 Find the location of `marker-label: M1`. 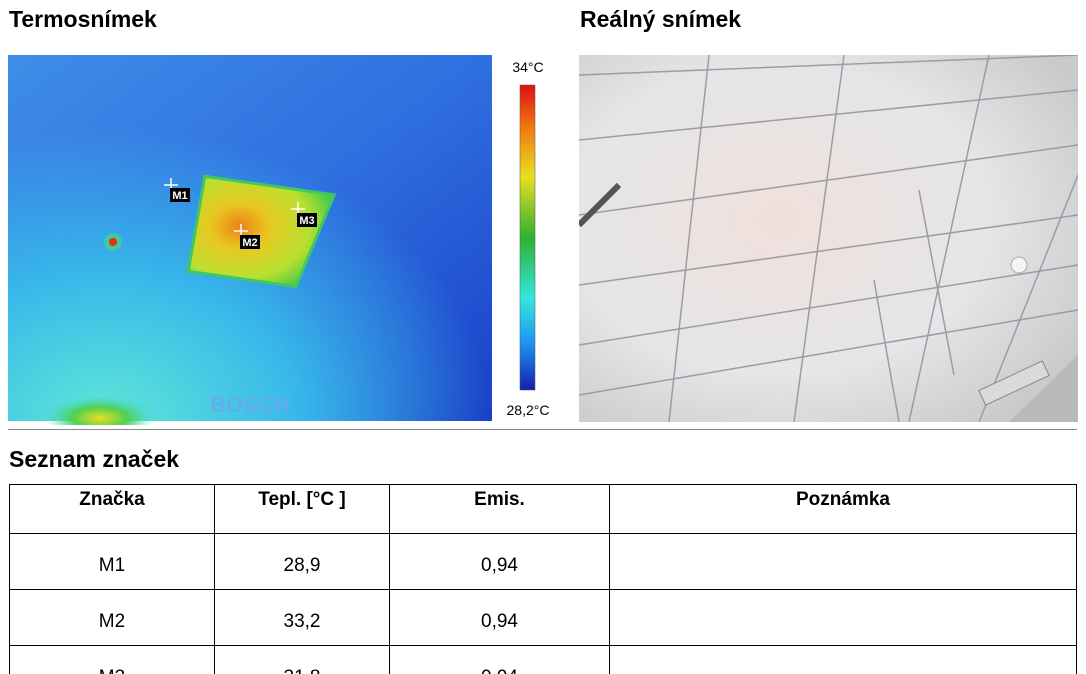

marker-label: M1 is located at coordinates (179, 196).